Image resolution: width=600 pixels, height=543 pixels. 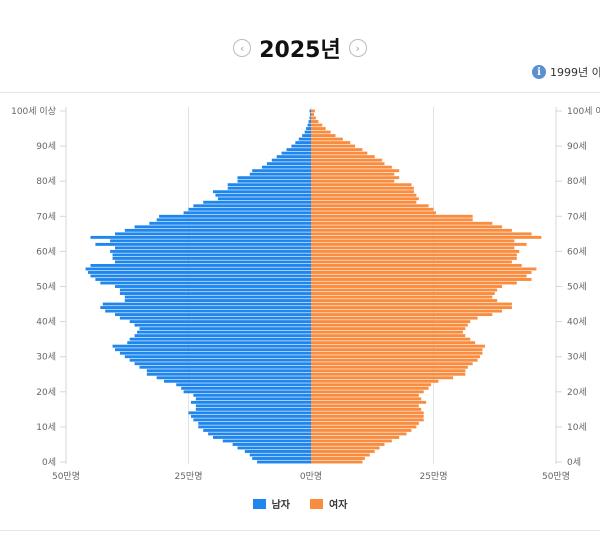 What do you see at coordinates (577, 427) in the screenshot?
I see `y-tick-label-right: 10세` at bounding box center [577, 427].